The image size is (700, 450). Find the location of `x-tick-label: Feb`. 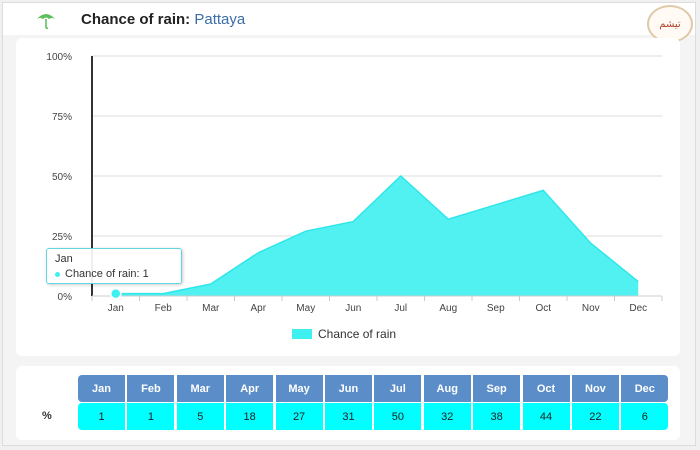

x-tick-label: Feb is located at coordinates (164, 308).